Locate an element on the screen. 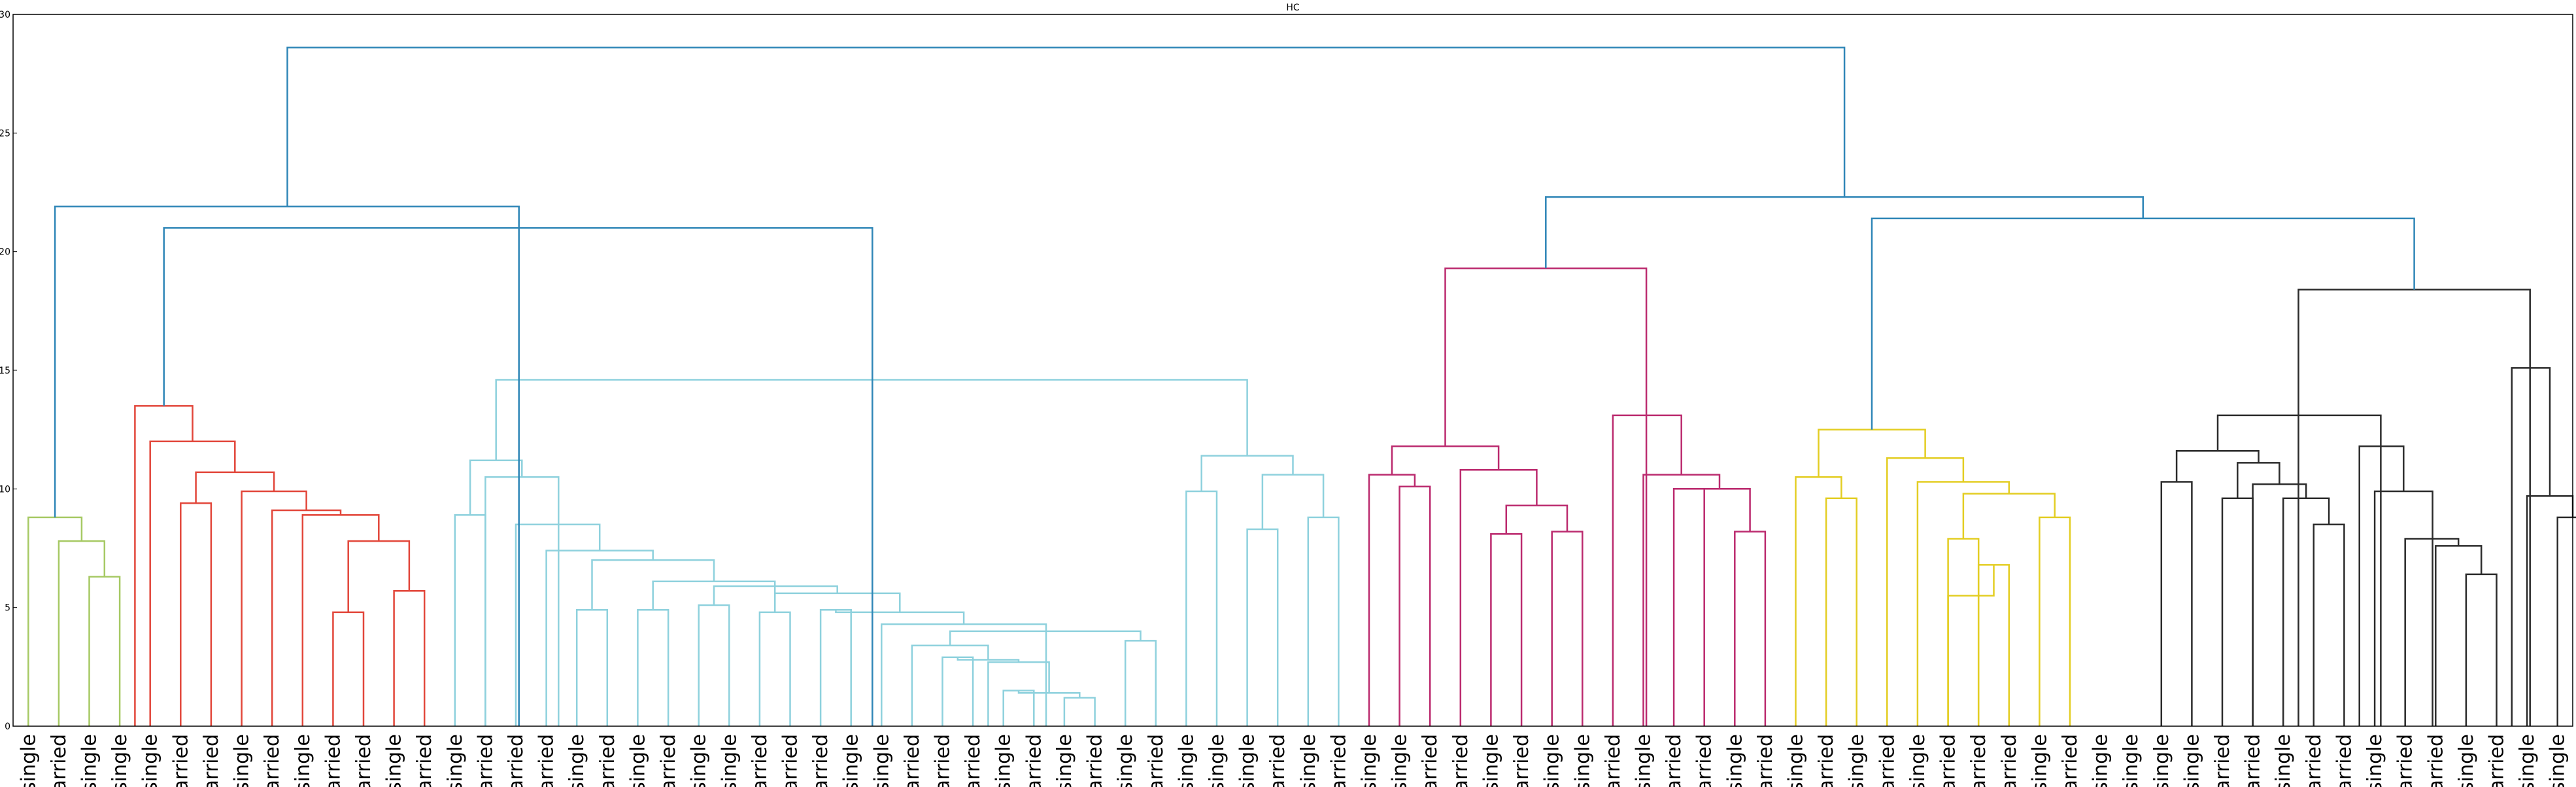 The image size is (2576, 787). y-tick-label: 15 is located at coordinates (5, 371).